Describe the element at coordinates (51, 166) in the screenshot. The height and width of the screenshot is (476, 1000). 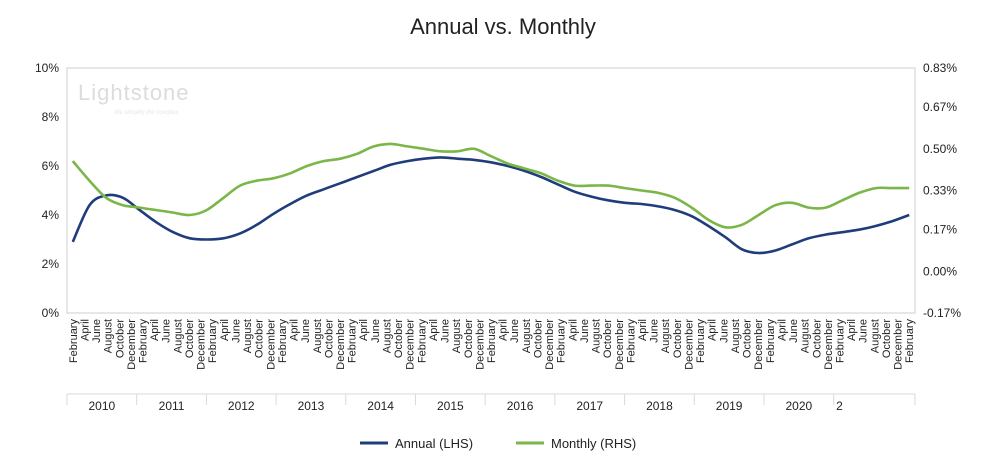
I see `y-left-tick-label: 6%` at that location.